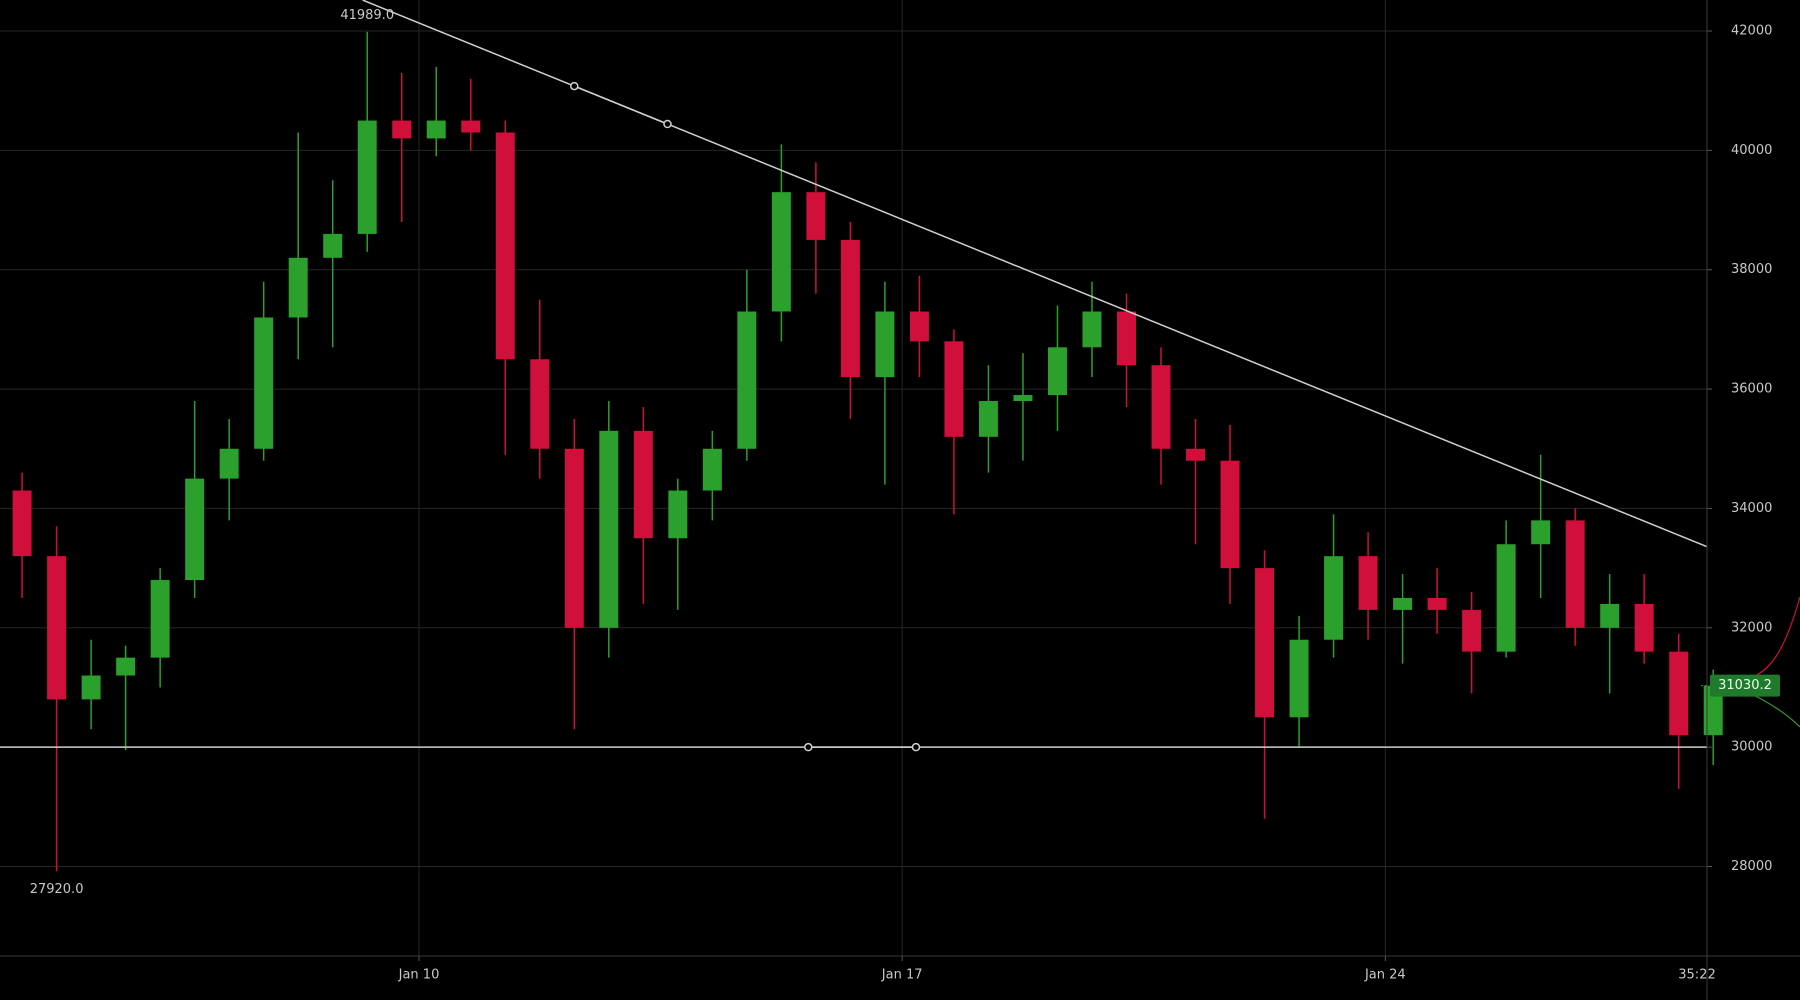  What do you see at coordinates (1751, 389) in the screenshot?
I see `y-tick-label: 36000` at bounding box center [1751, 389].